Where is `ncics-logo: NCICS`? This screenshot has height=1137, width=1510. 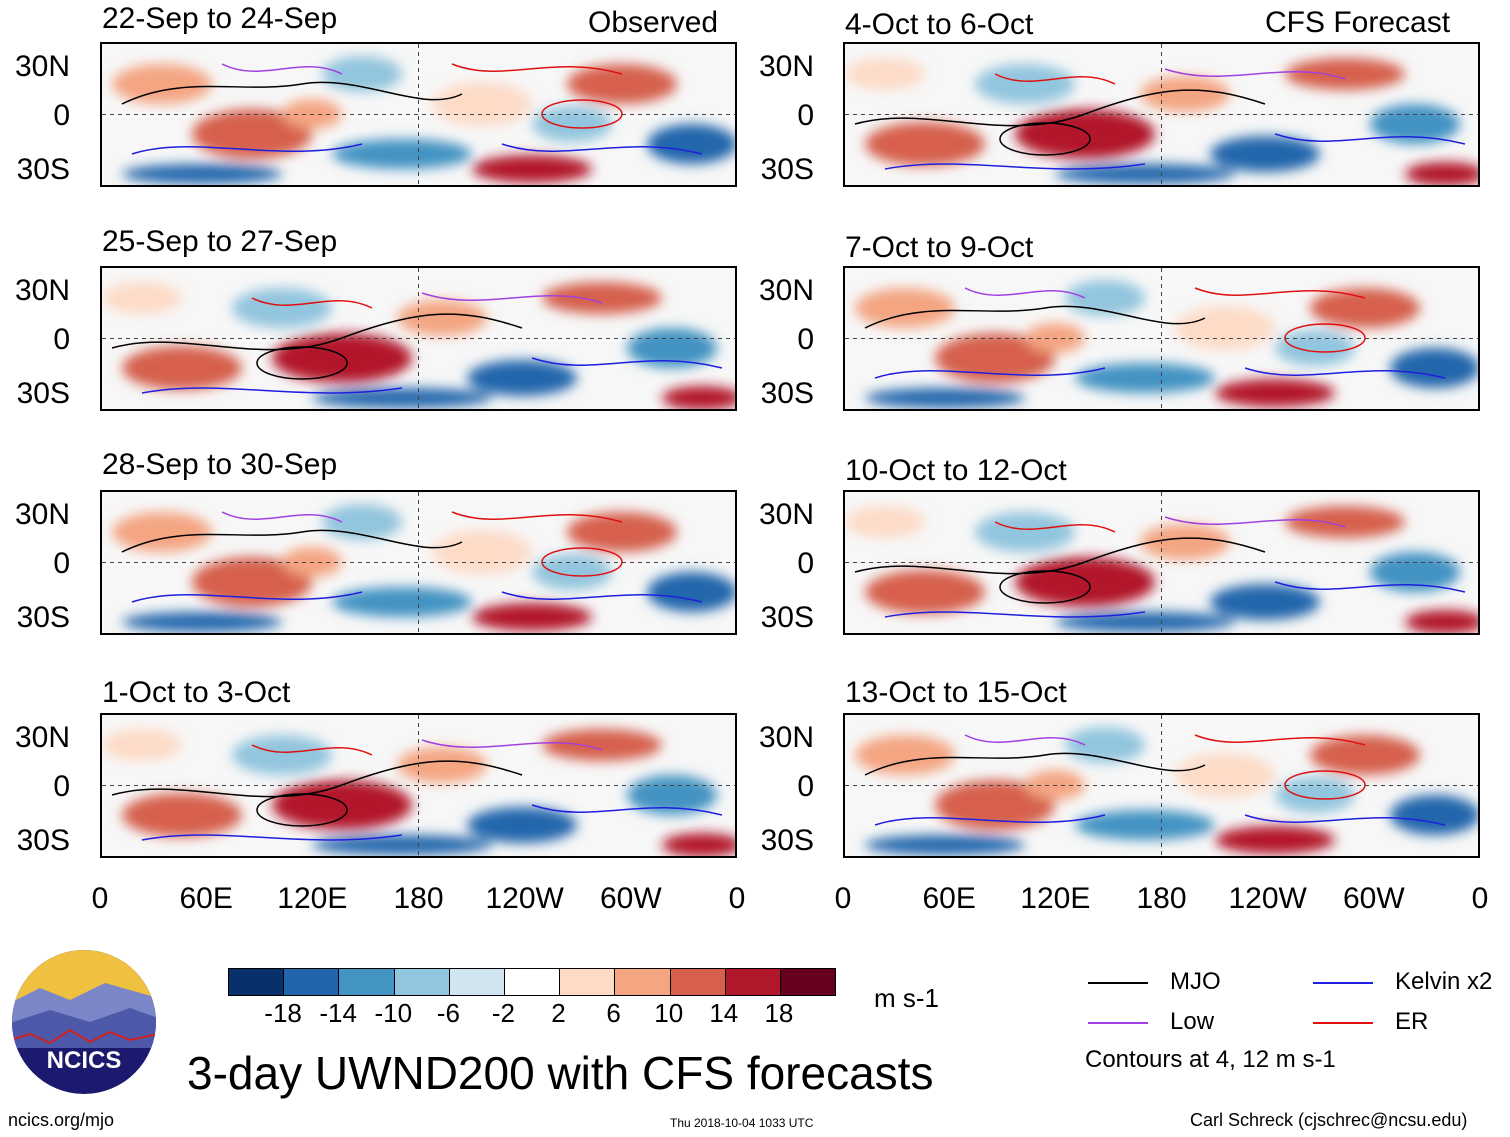 ncics-logo: NCICS is located at coordinates (84, 1022).